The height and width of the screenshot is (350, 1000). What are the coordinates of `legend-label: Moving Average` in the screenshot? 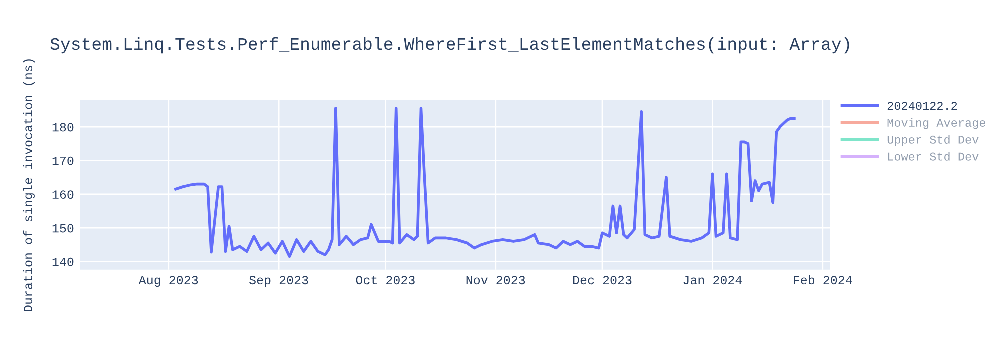 It's located at (937, 124).